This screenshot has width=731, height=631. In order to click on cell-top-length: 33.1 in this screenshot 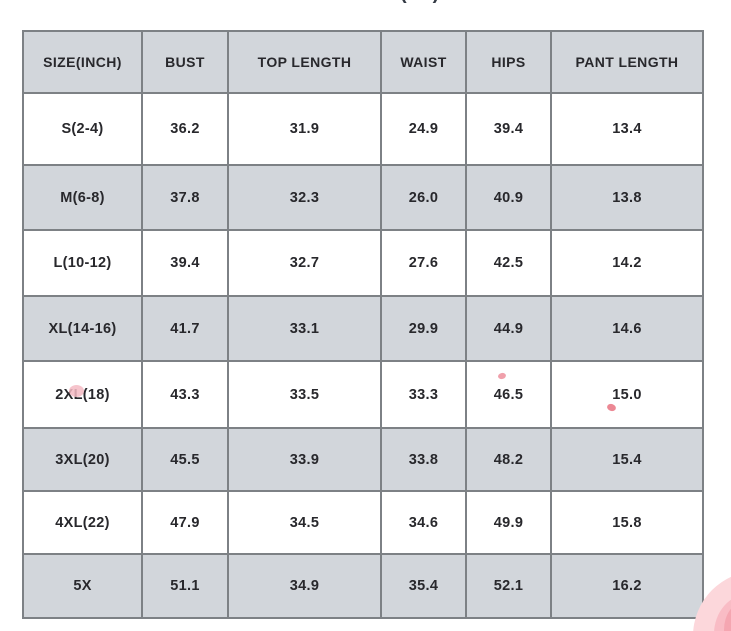, I will do `click(304, 328)`.